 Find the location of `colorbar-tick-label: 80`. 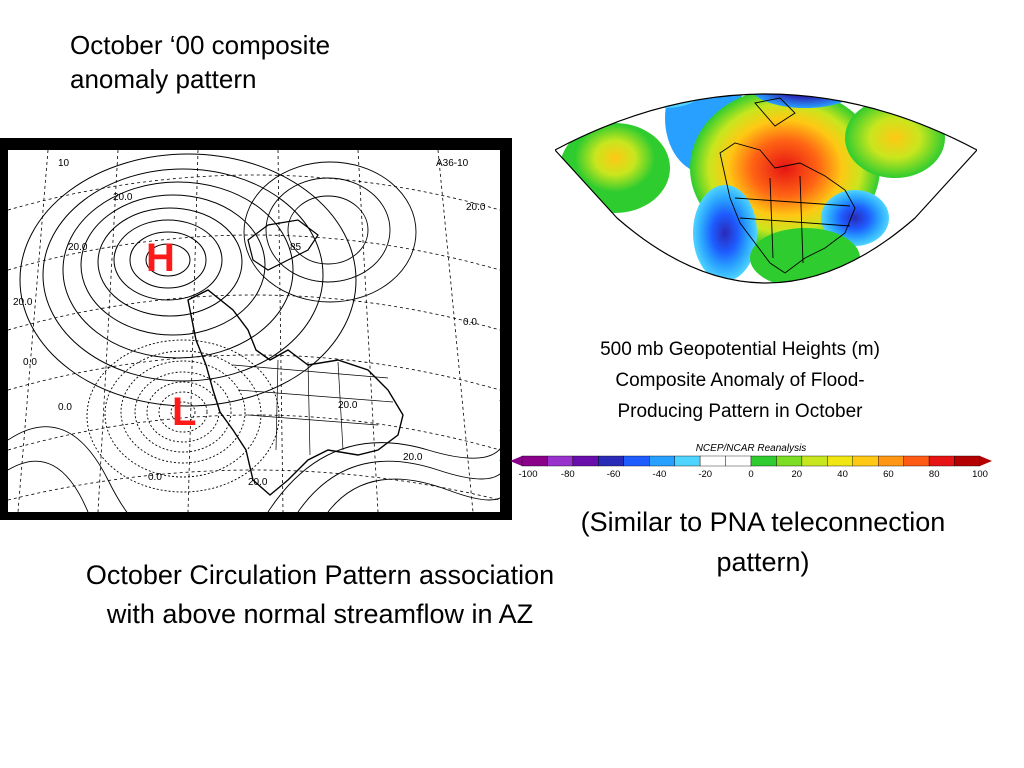

colorbar-tick-label: 80 is located at coordinates (934, 474).